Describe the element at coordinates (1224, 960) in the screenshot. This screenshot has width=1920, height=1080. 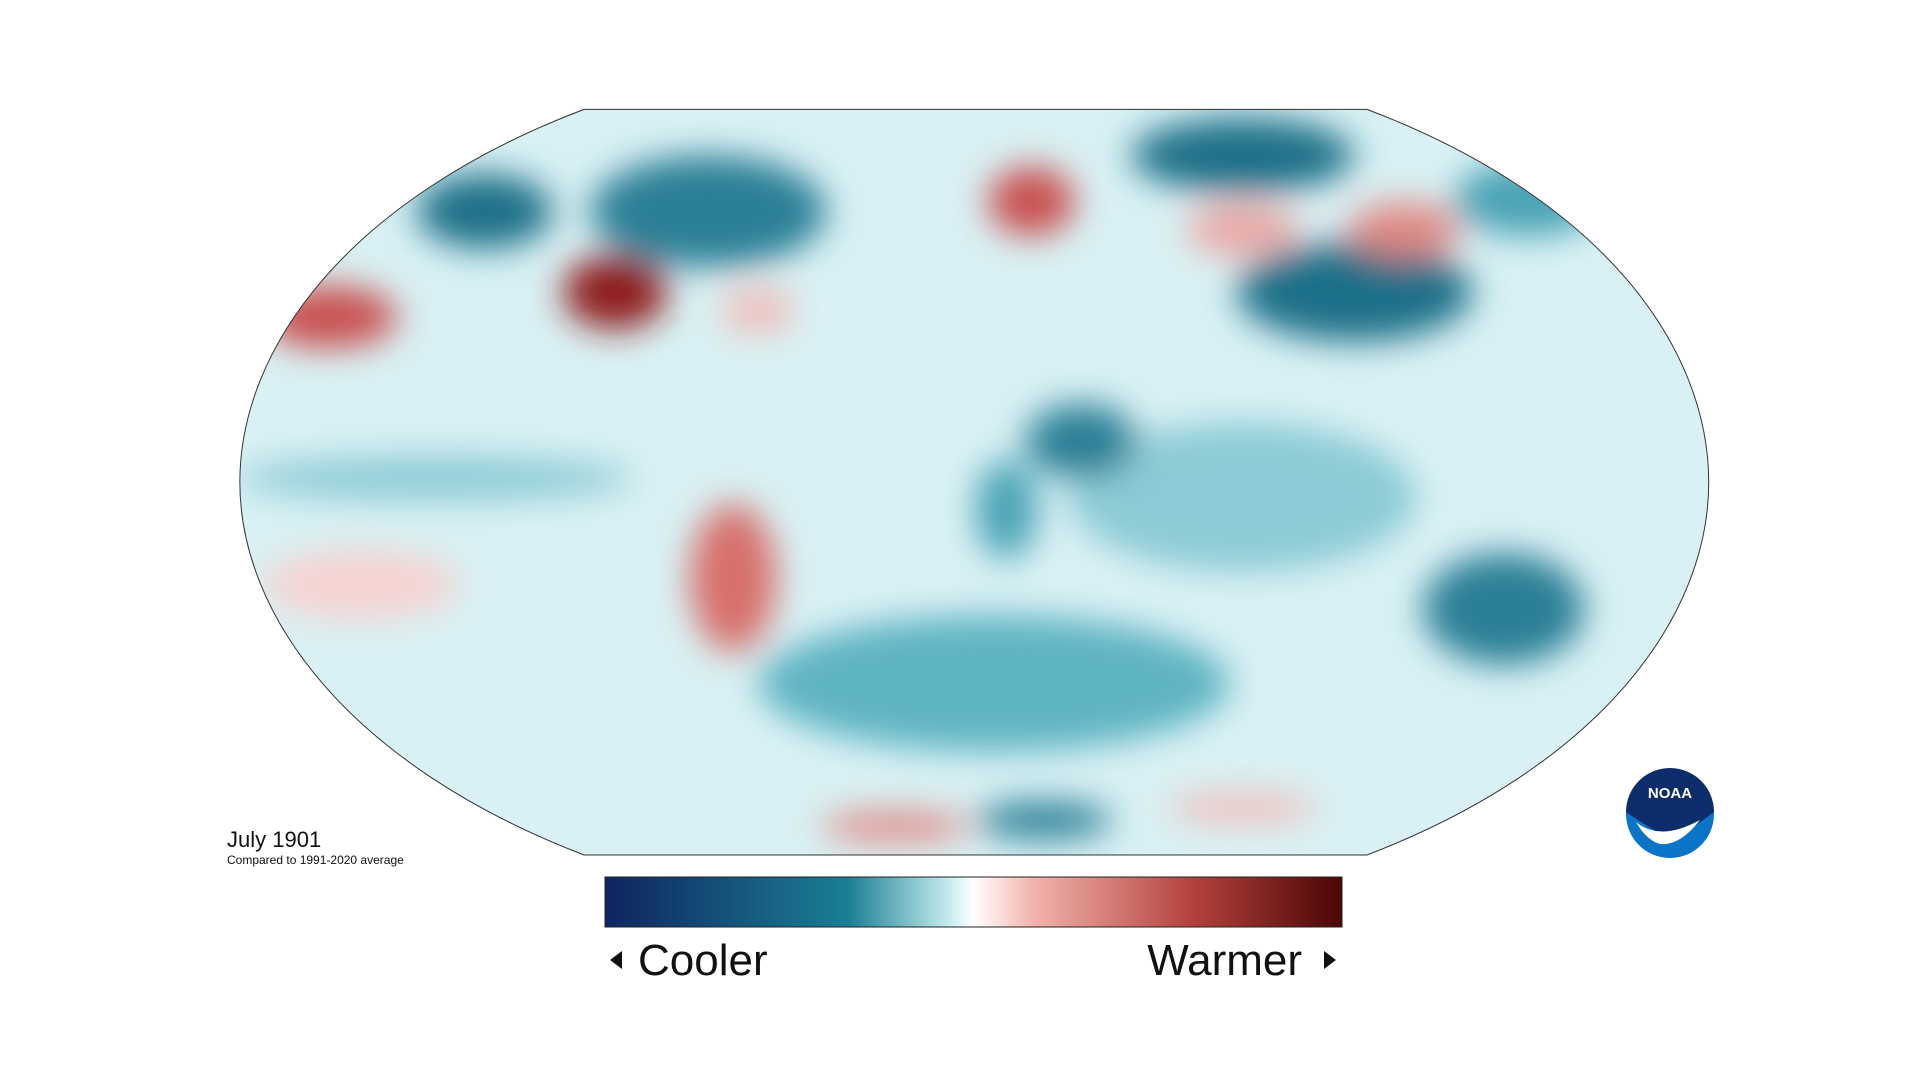
I see `legend-high: Warmer` at that location.